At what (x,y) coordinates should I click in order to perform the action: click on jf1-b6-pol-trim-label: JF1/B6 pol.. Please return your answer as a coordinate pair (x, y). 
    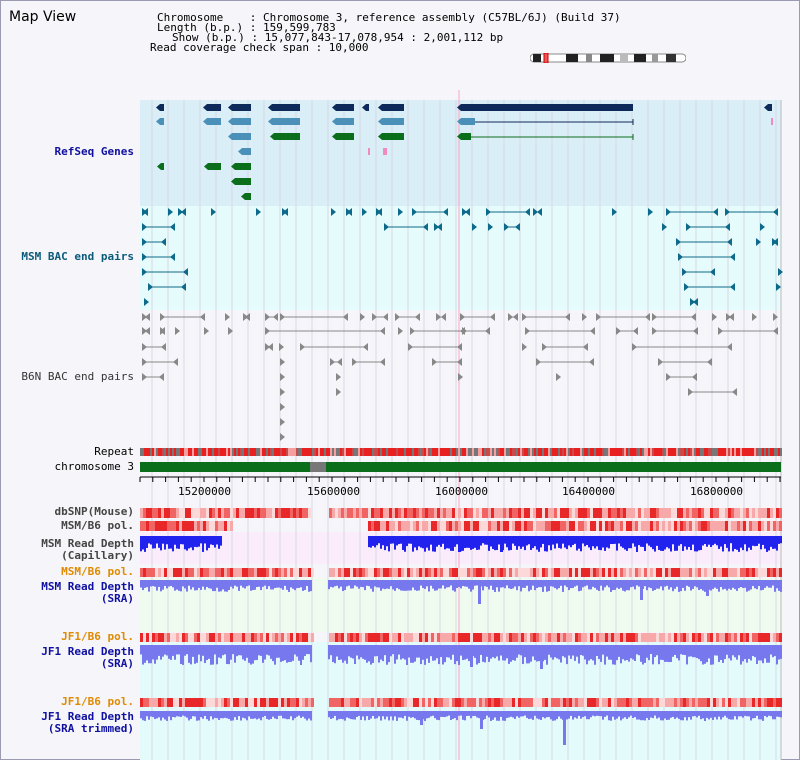
    Looking at the image, I should click on (97, 701).